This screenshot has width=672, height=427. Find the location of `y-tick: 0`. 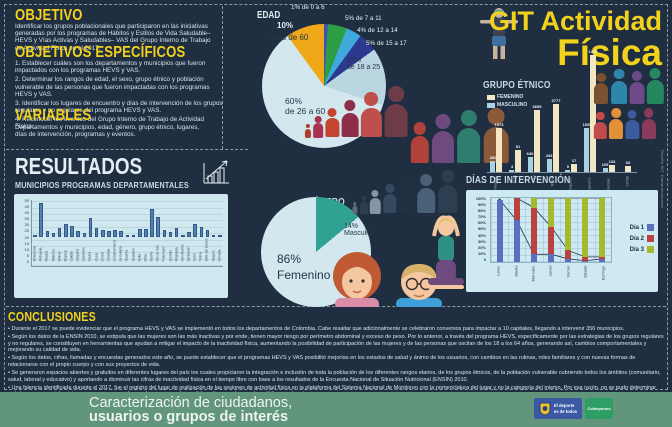

y-tick: 0 is located at coordinates (27, 261).